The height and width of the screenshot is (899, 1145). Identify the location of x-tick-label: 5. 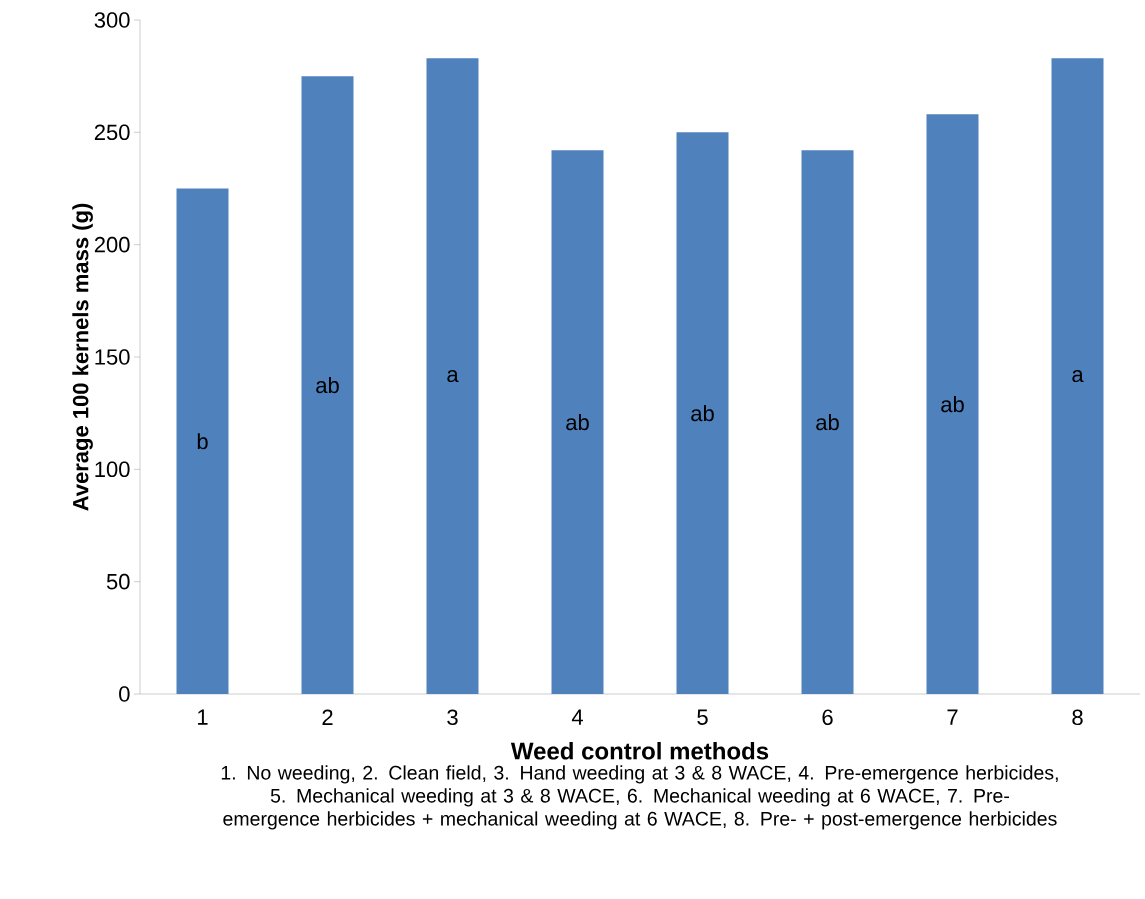
(702, 717).